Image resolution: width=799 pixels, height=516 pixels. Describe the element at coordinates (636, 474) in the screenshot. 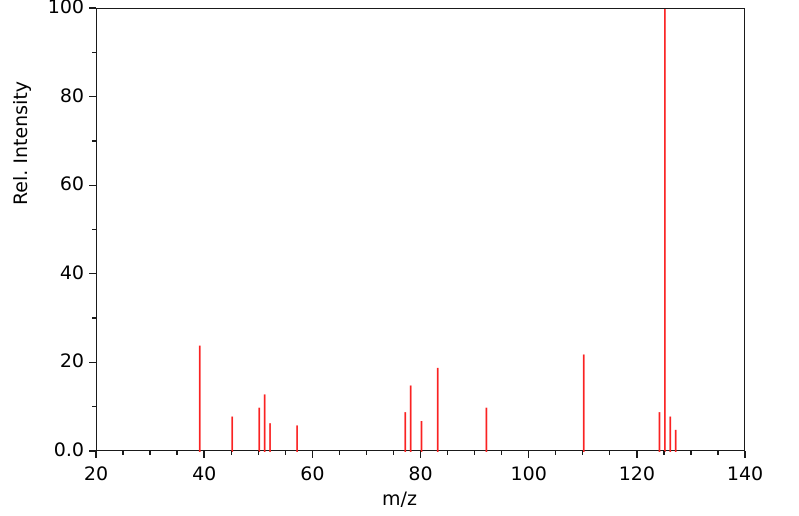

I see `x-tick-label: 120` at that location.